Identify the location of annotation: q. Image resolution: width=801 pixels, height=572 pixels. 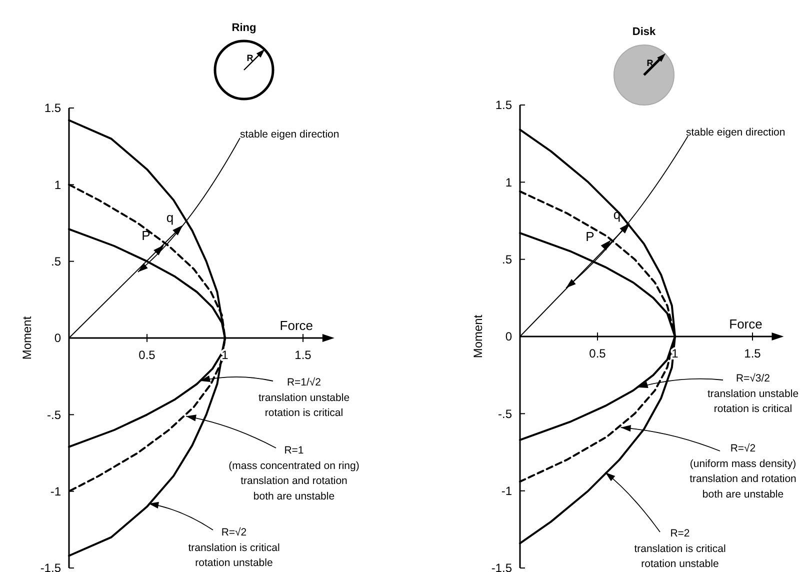
(170, 217).